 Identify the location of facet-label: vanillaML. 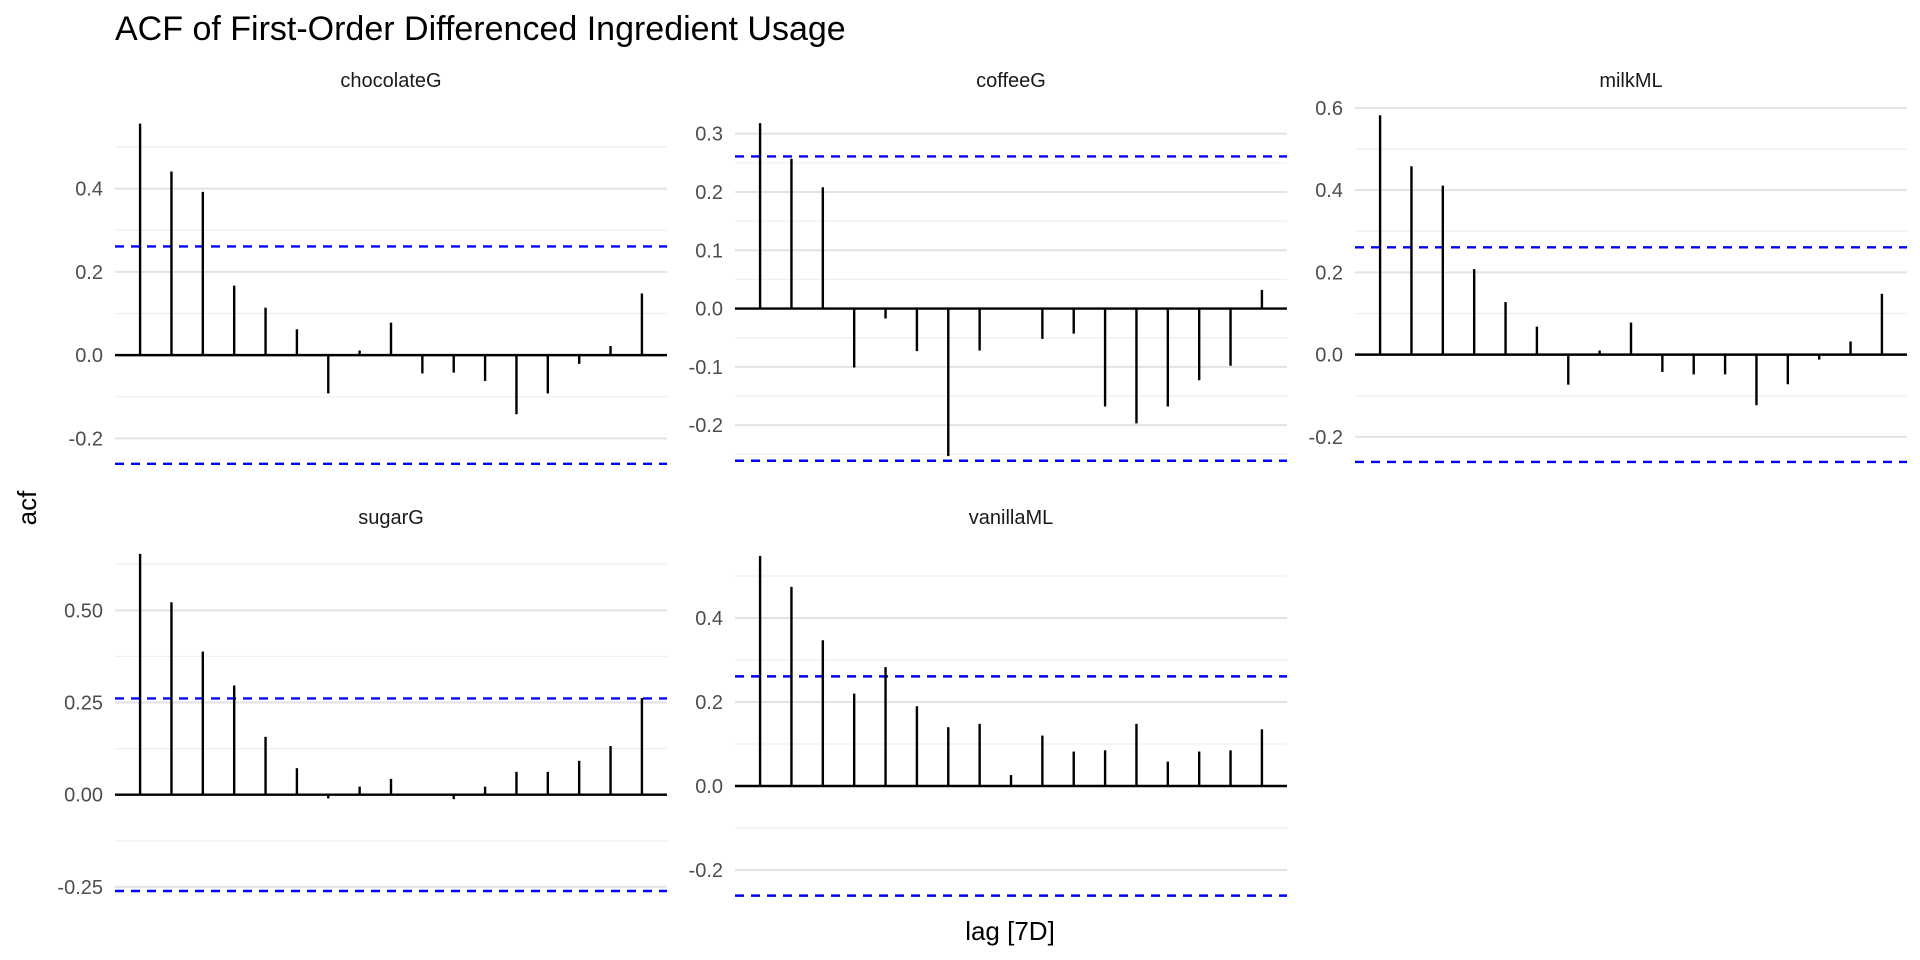
(1011, 518).